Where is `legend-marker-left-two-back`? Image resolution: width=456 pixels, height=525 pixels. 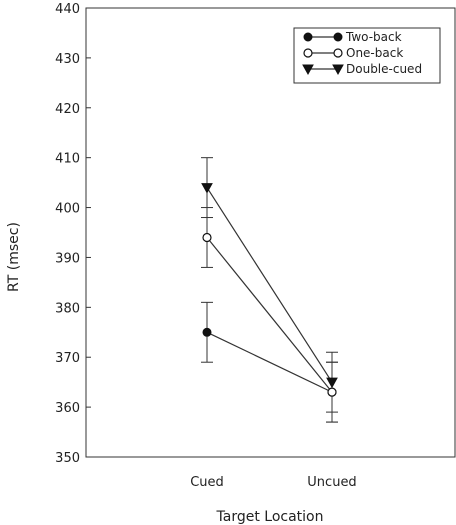
legend-marker-left-two-back is located at coordinates (308, 37).